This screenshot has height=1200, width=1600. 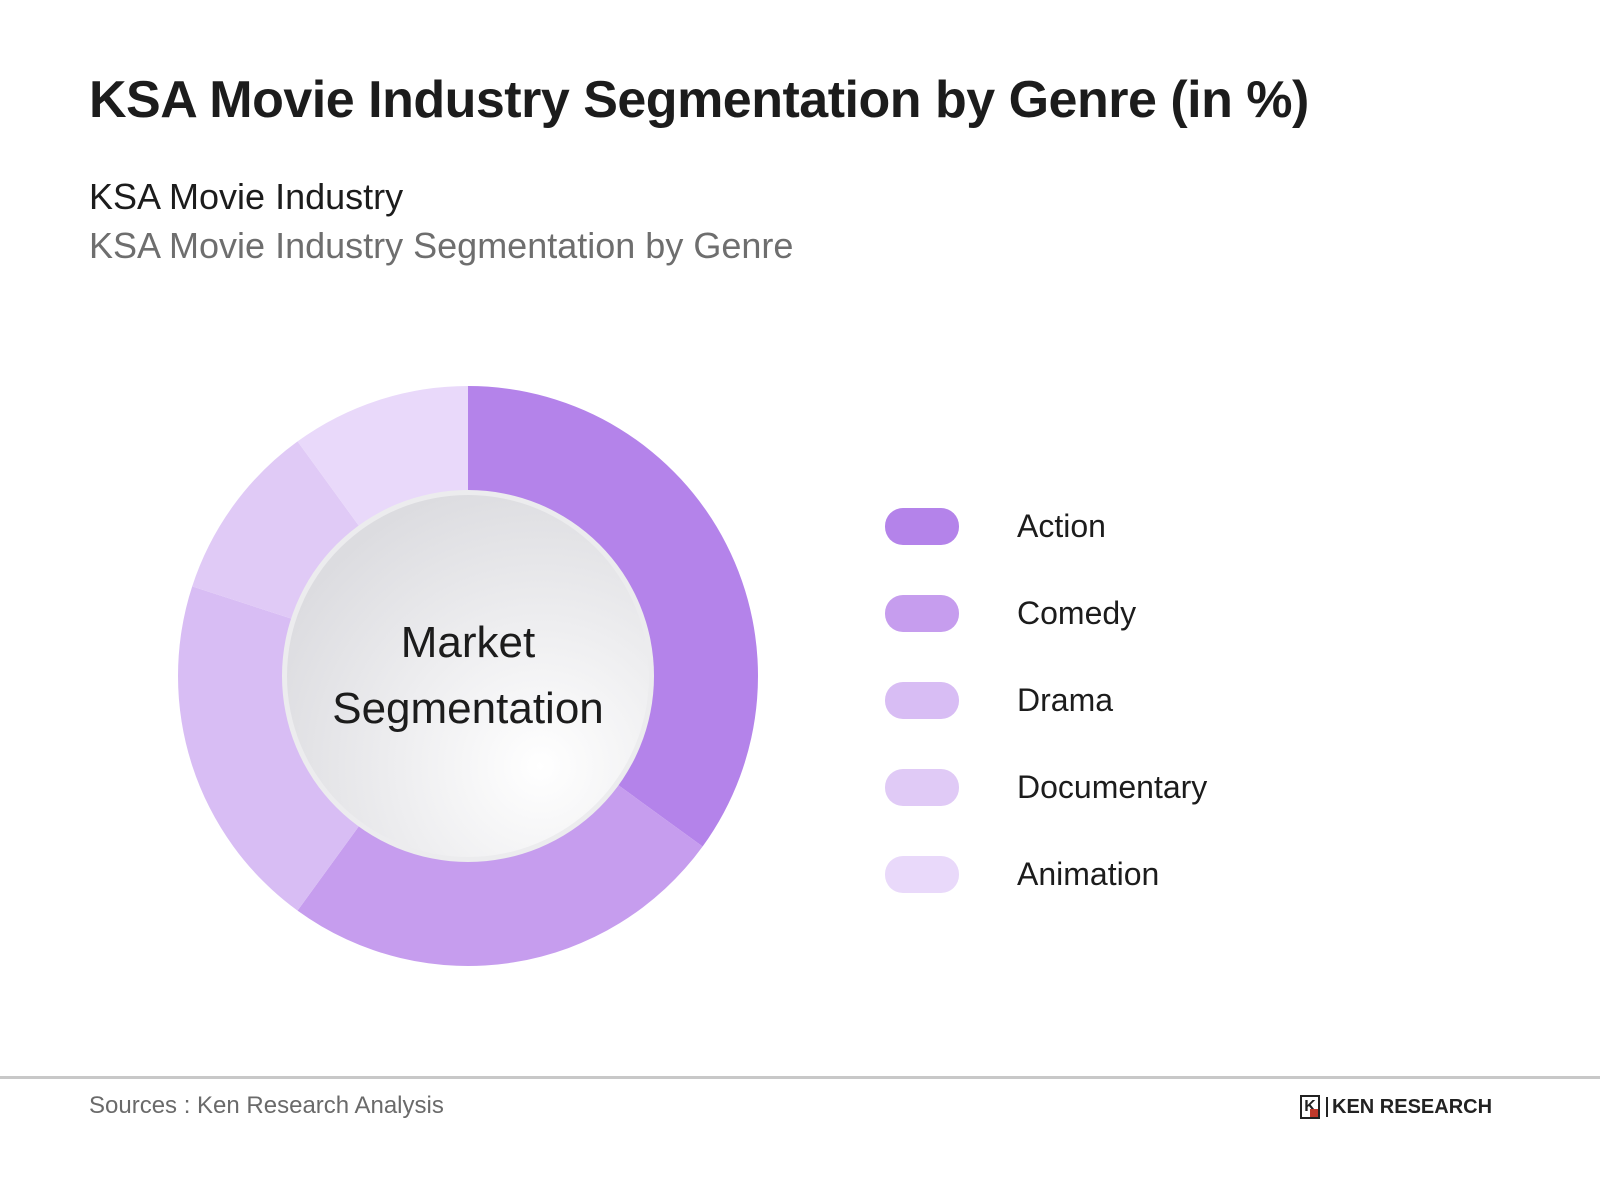 I want to click on legend-item-comedy: Comedy, so click(x=1046, y=613).